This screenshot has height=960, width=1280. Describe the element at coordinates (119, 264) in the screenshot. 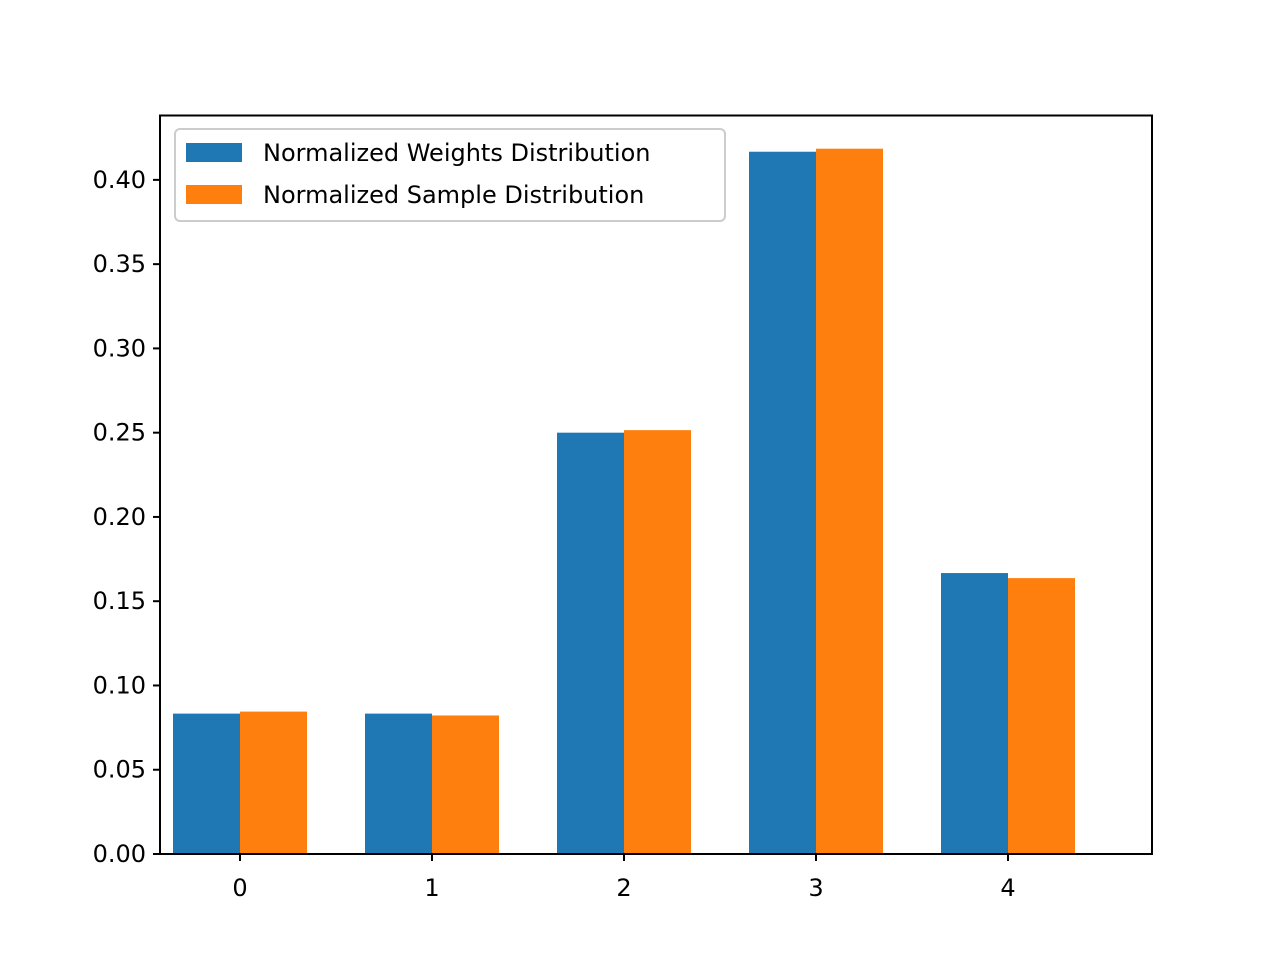

I see `y-tick-label: 0.35` at that location.